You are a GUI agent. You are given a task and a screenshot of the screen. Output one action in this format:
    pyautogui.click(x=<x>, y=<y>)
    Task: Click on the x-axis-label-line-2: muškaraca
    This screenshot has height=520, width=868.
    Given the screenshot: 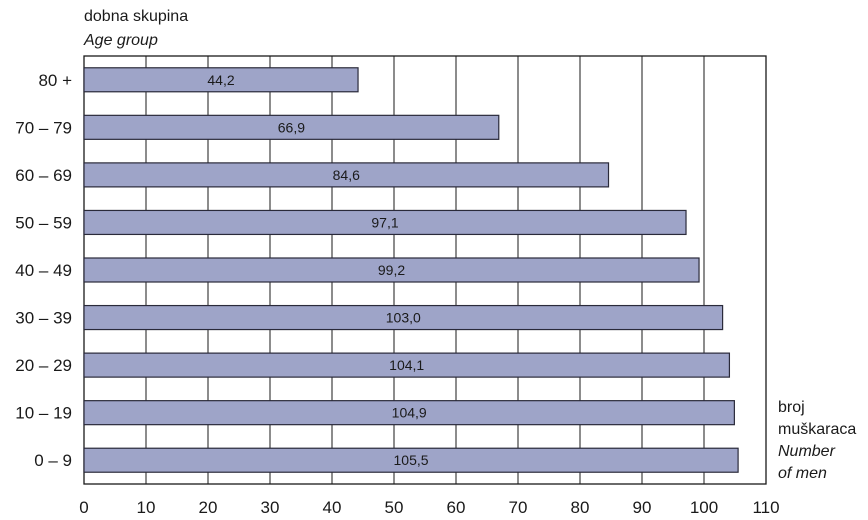 What is the action you would take?
    pyautogui.click(x=817, y=429)
    